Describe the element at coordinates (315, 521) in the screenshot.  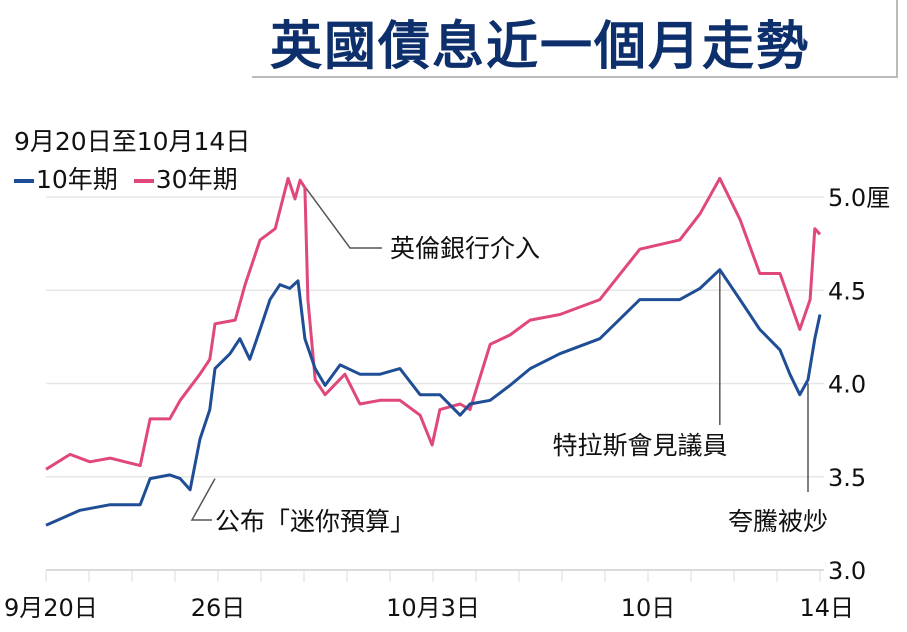
I see `annotation-minibudget: 公布「迷你預算」` at that location.